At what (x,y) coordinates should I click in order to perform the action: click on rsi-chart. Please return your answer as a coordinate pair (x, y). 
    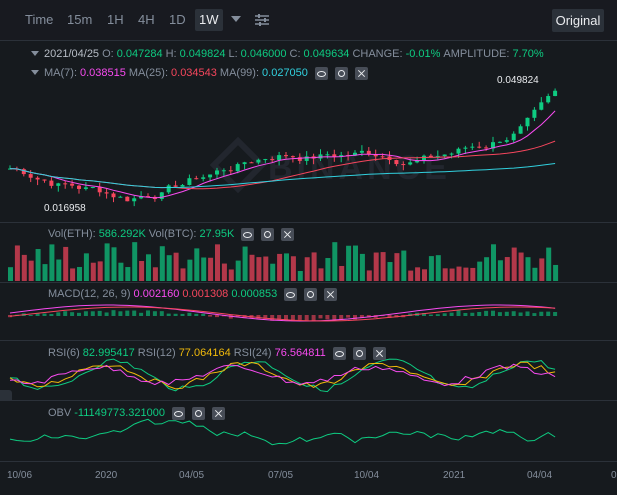
    Looking at the image, I should click on (282, 375).